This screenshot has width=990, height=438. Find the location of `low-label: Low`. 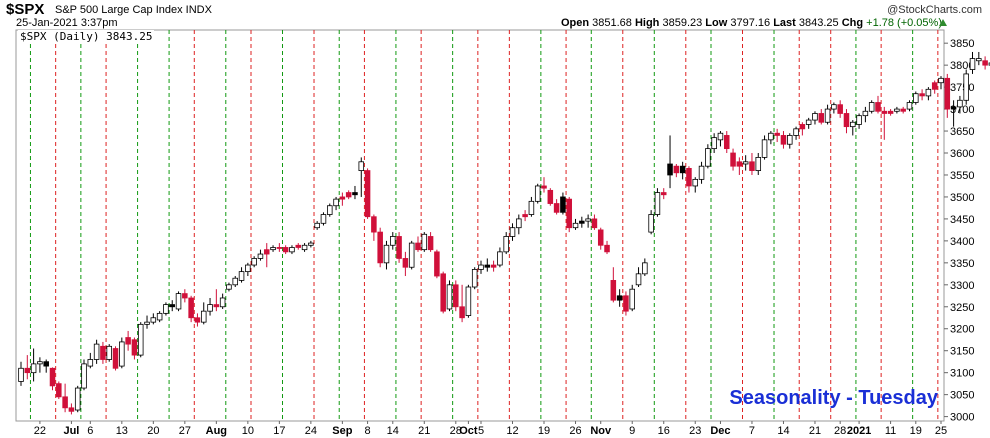

low-label: Low is located at coordinates (716, 23).